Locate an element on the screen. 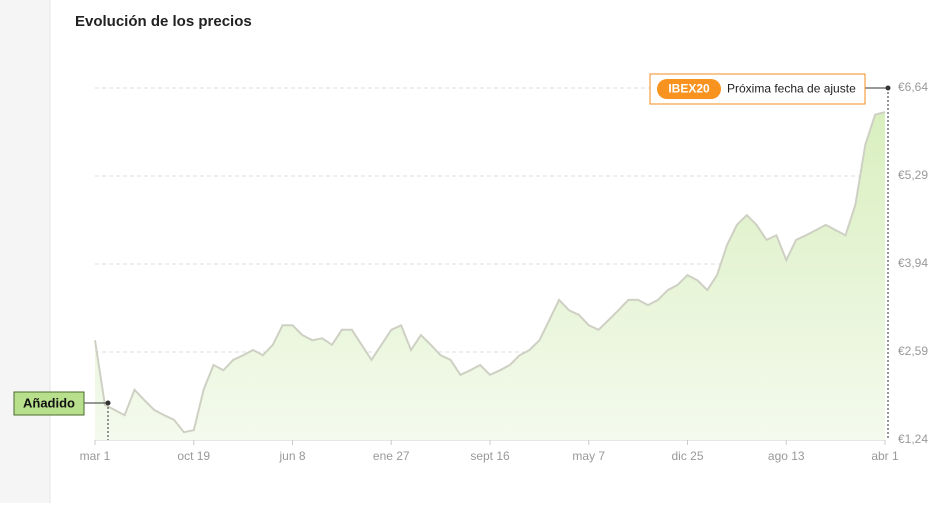 The height and width of the screenshot is (508, 945). added-label: Añadido is located at coordinates (49, 402).